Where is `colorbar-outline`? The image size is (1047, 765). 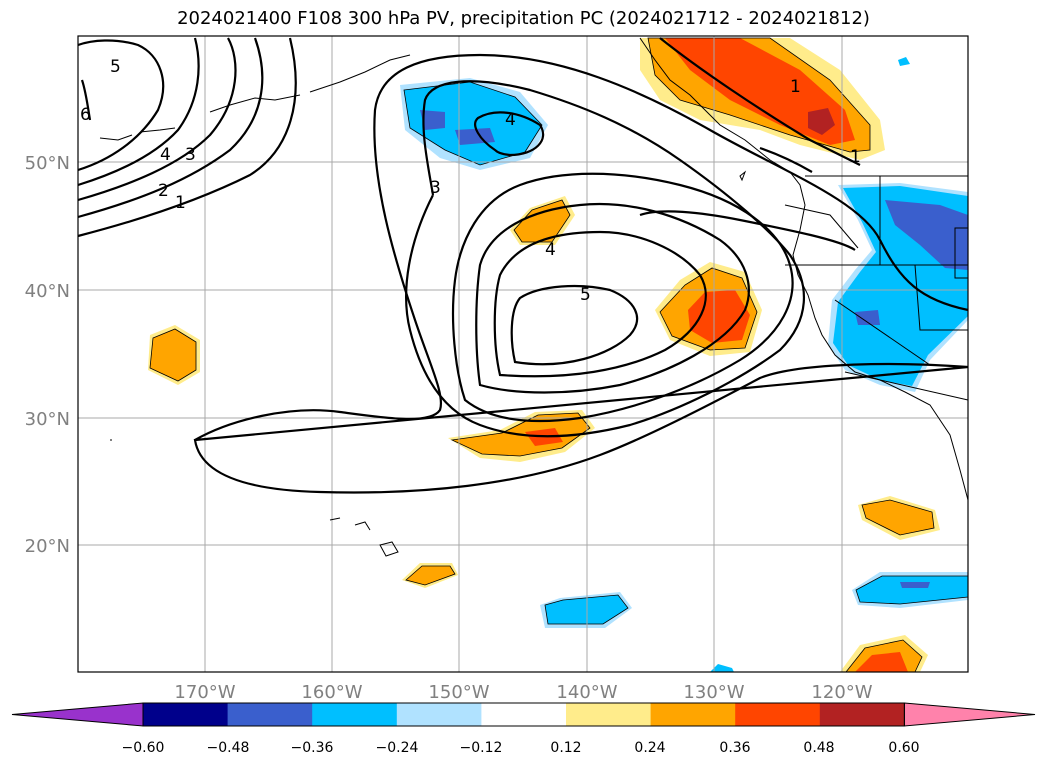 colorbar-outline is located at coordinates (523, 714).